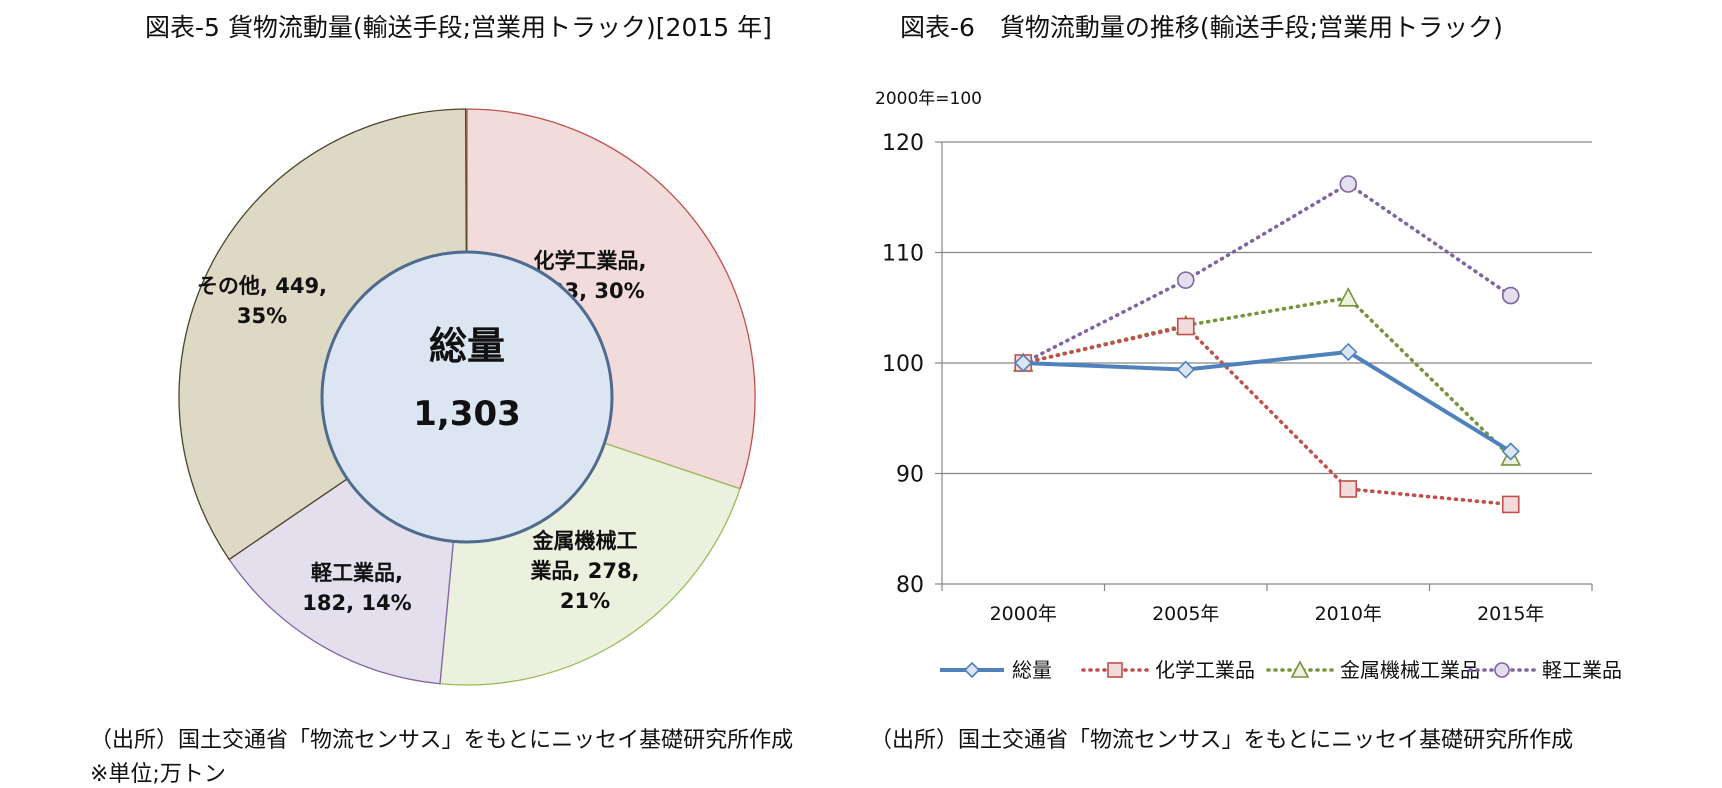  I want to click on pie-center-title: 総量, so click(467, 346).